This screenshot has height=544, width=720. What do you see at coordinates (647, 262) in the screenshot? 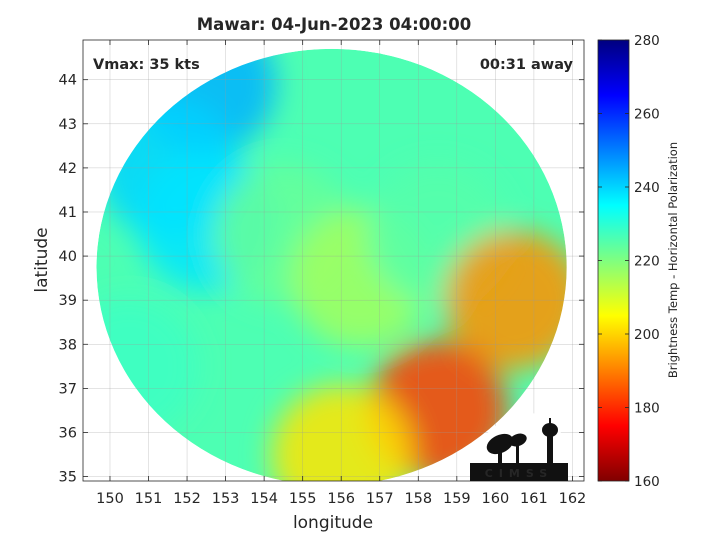
I see `colorbar-tick-label: 220` at bounding box center [647, 262].